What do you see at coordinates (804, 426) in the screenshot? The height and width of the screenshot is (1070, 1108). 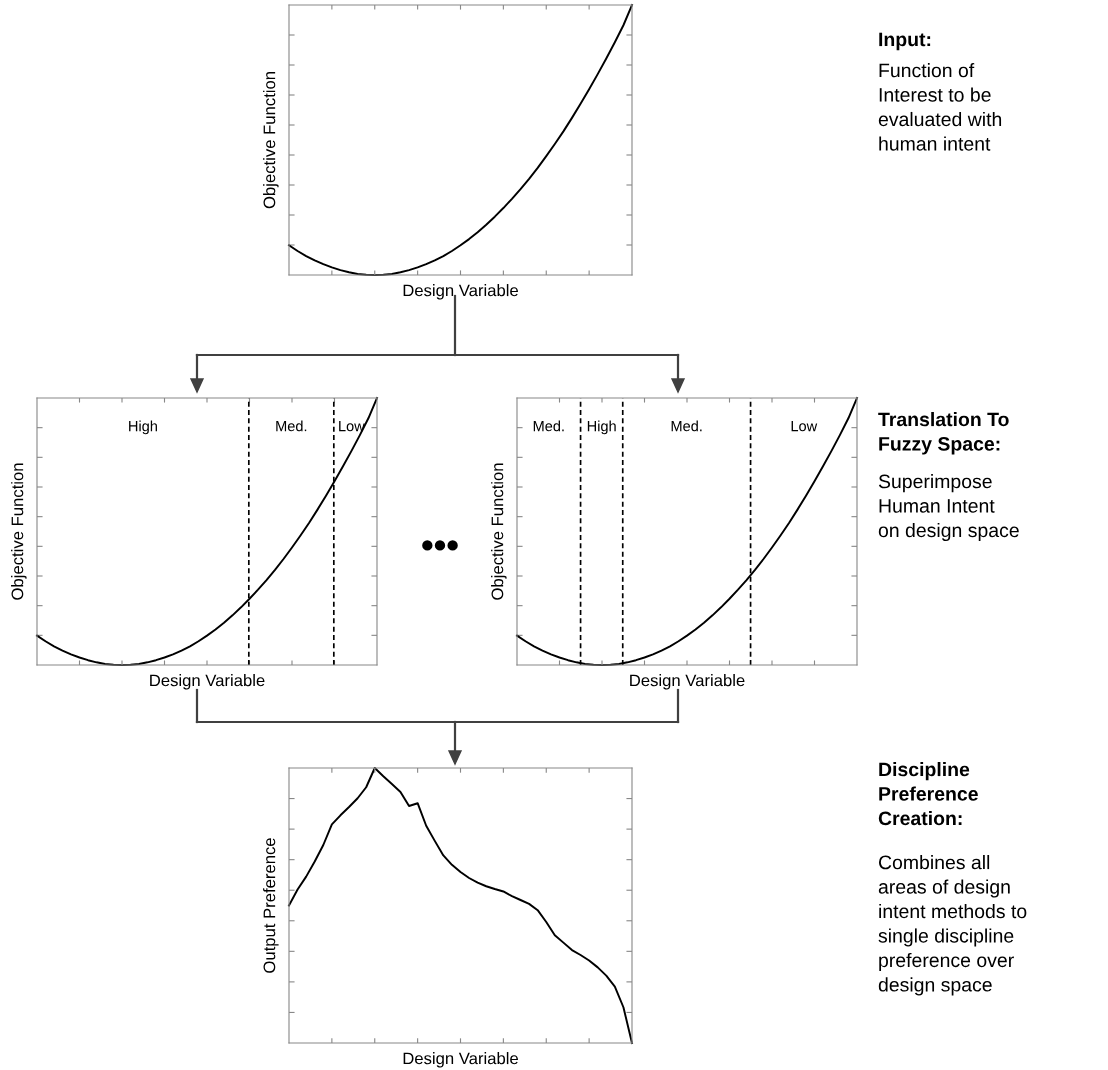 I see `annotation: Low` at bounding box center [804, 426].